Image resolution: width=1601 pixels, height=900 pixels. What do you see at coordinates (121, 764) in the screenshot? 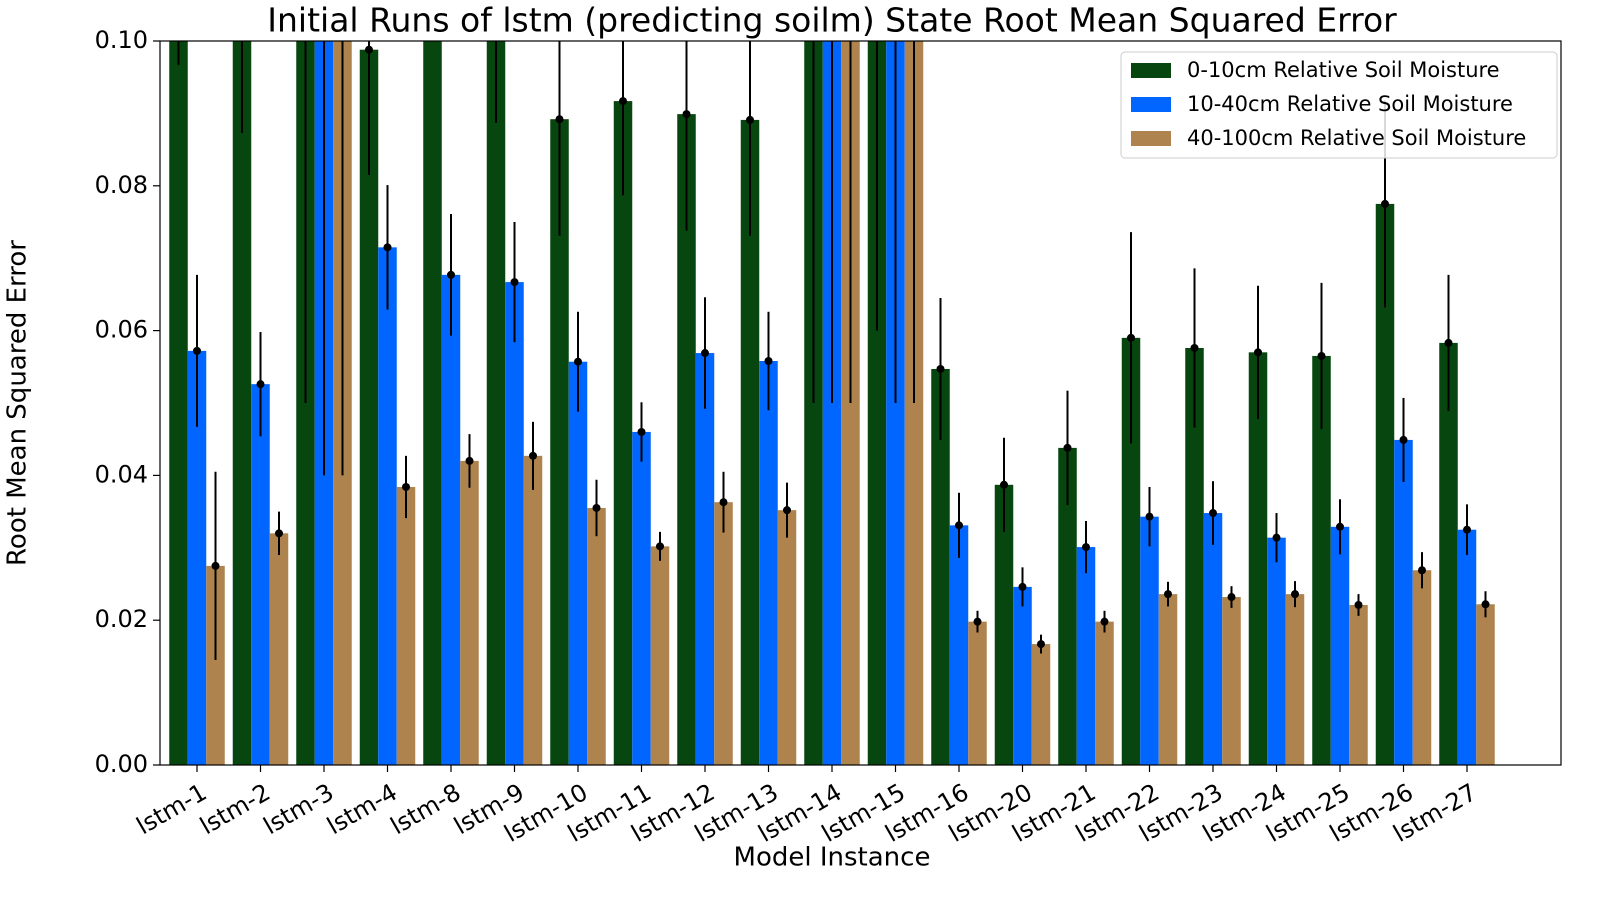
I see `y-tick-label: 0.00` at bounding box center [121, 764].